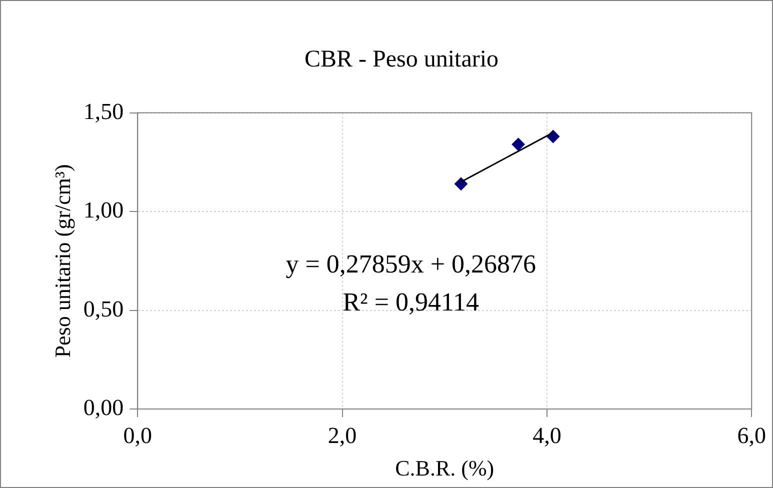 Image resolution: width=773 pixels, height=488 pixels. What do you see at coordinates (444, 468) in the screenshot?
I see `x-axis-title: C.B.R. (%)` at bounding box center [444, 468].